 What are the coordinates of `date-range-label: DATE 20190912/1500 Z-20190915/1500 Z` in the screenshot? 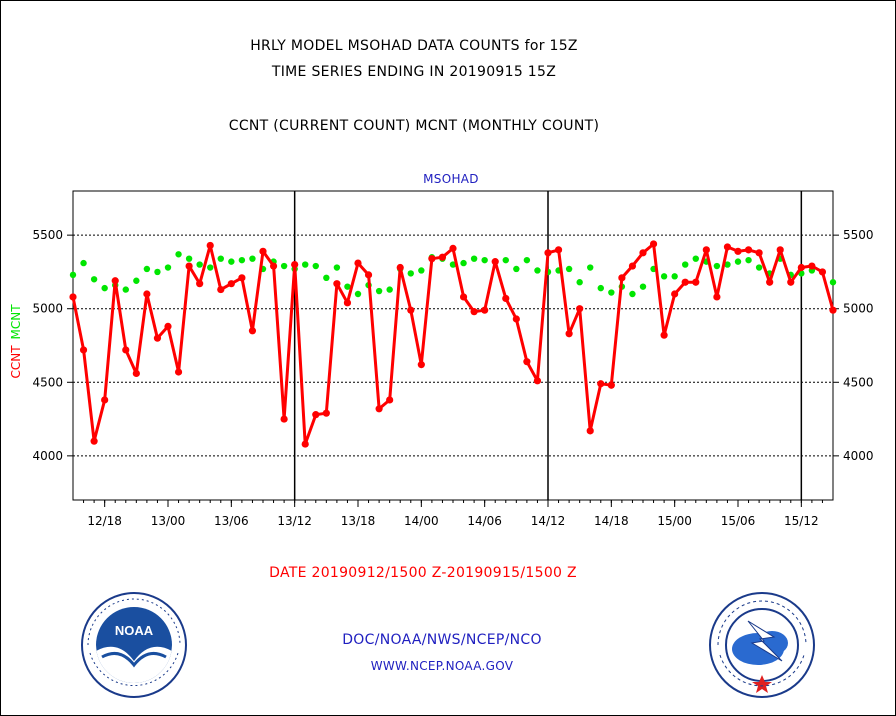 It's located at (423, 573).